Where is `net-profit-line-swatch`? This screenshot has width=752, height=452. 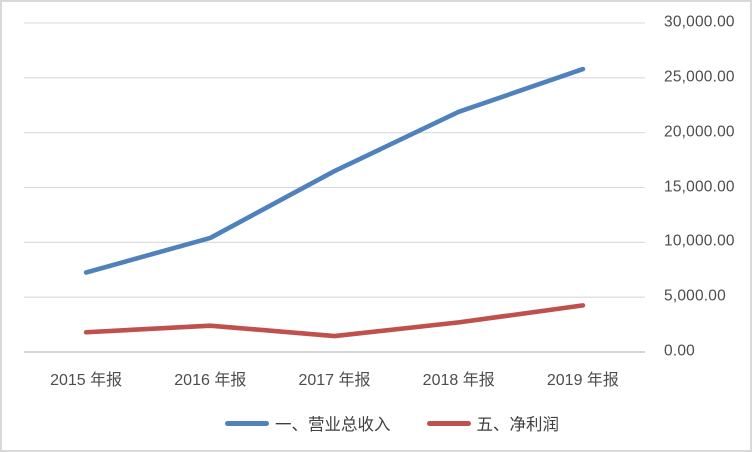
net-profit-line-swatch is located at coordinates (448, 423).